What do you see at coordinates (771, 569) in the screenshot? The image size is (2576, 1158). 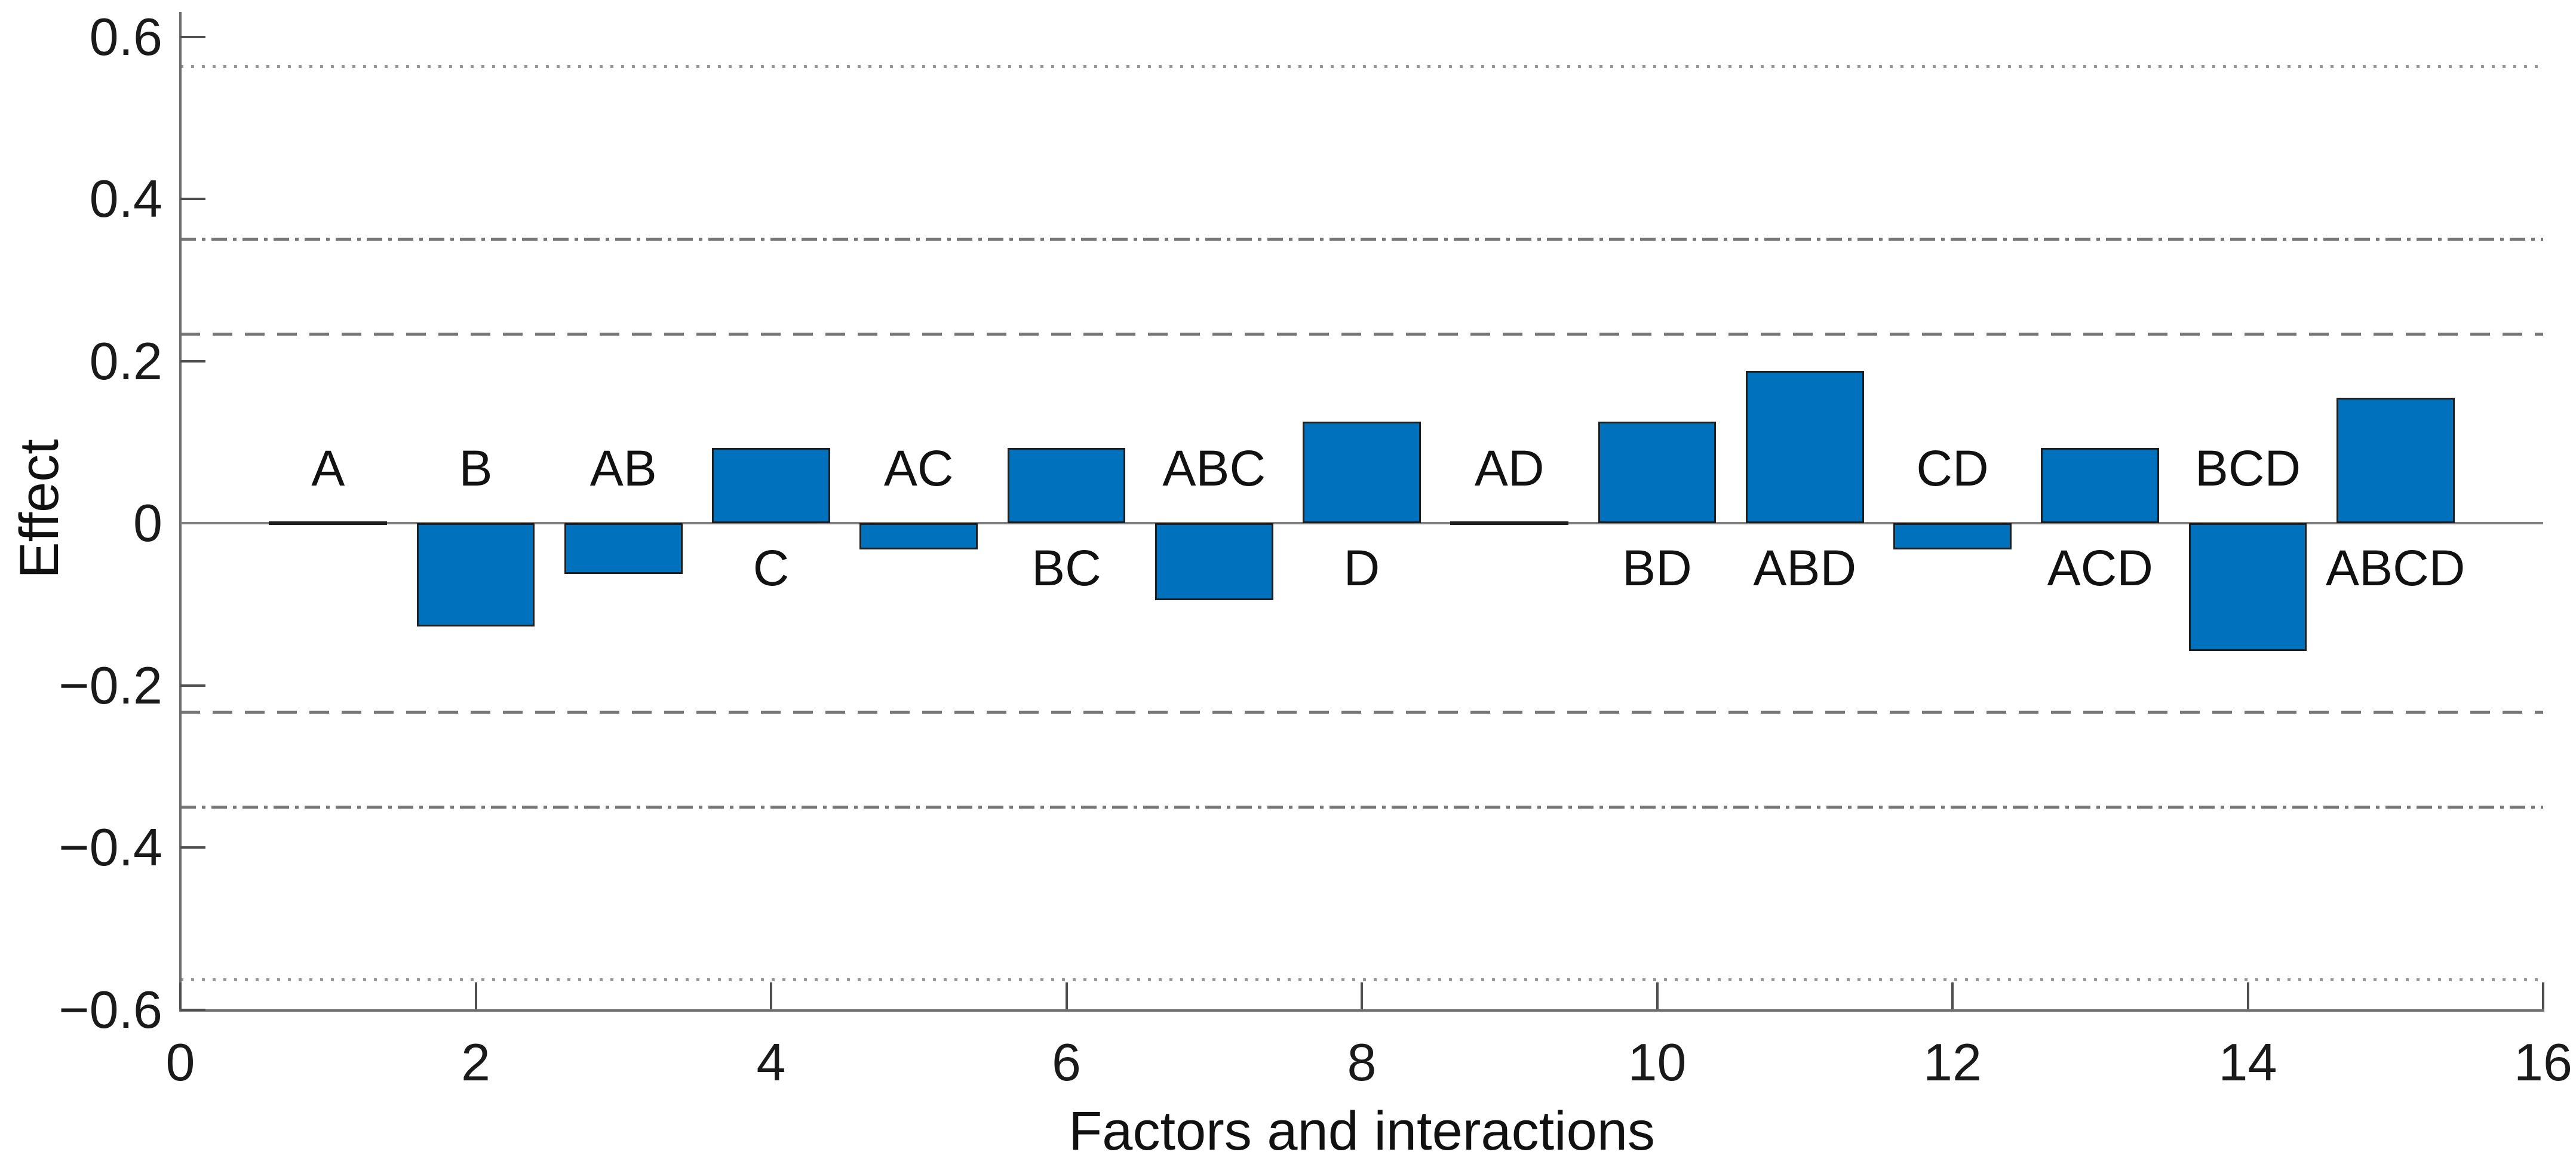 I see `factor-label-C: C` at bounding box center [771, 569].